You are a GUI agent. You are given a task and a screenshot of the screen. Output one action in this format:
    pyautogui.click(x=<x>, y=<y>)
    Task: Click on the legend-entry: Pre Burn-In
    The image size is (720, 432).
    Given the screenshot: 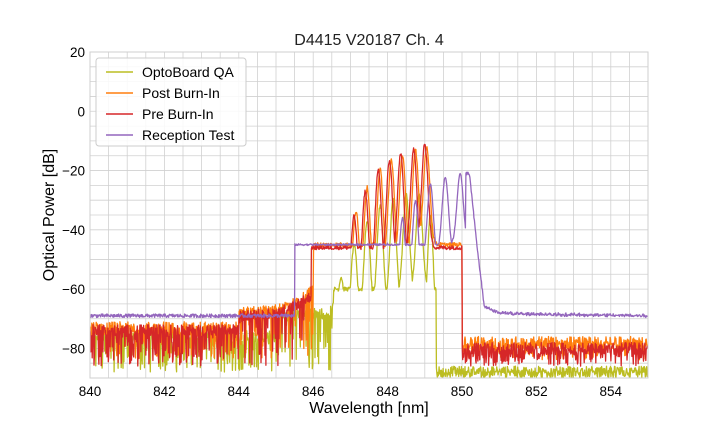 What is the action you would take?
    pyautogui.click(x=160, y=114)
    